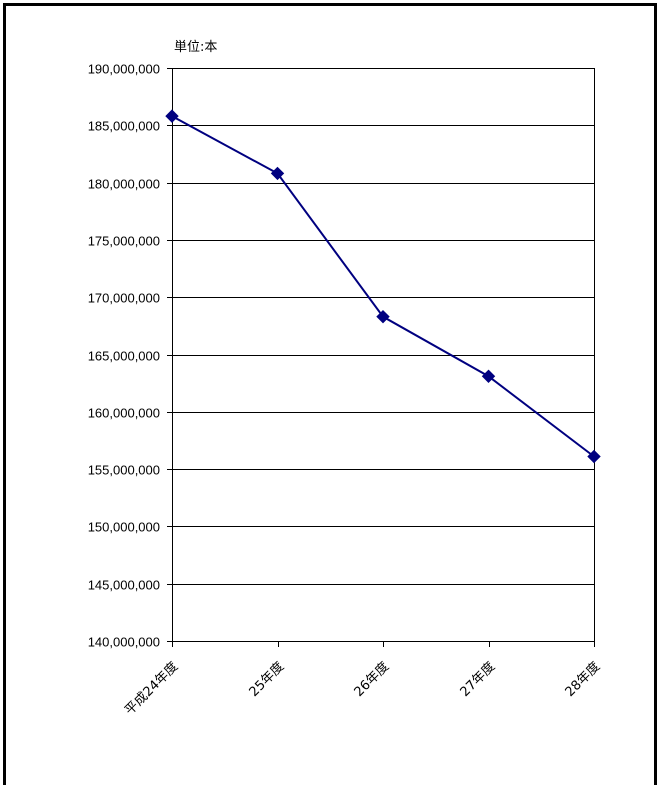 The image size is (664, 785). Describe the element at coordinates (124, 126) in the screenshot. I see `y-tick-label: 185,000,000` at that location.